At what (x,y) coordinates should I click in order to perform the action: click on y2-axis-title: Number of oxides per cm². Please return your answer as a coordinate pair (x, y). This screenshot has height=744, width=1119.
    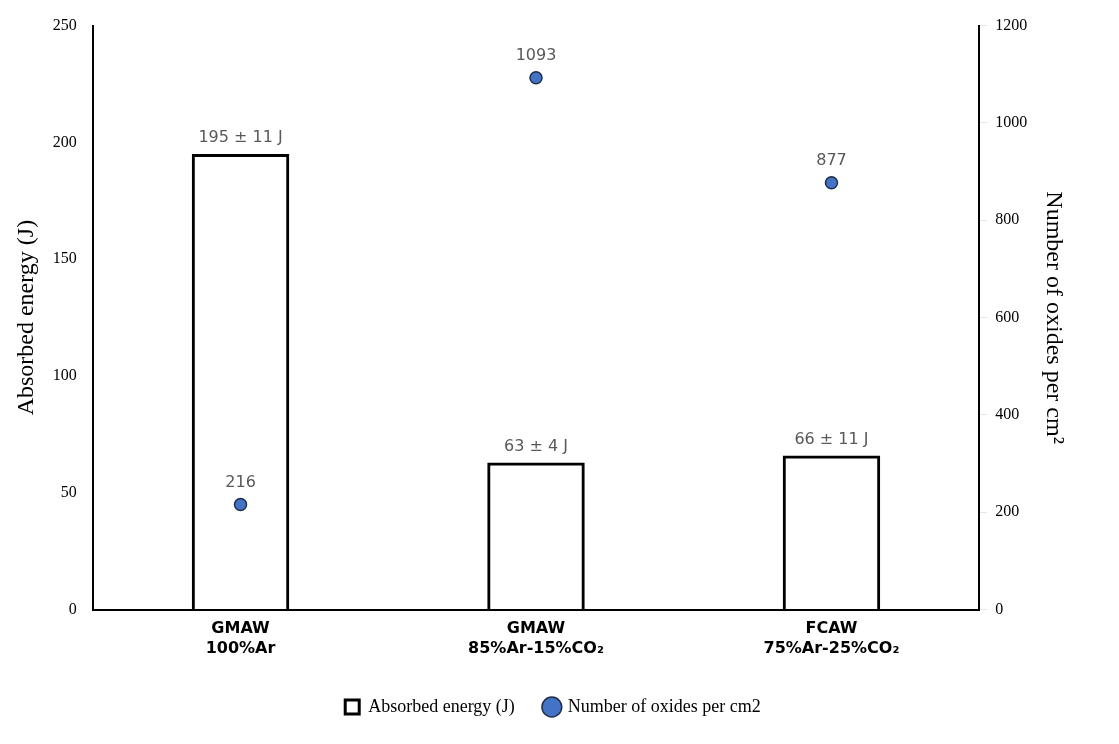
    Looking at the image, I should click on (1055, 317).